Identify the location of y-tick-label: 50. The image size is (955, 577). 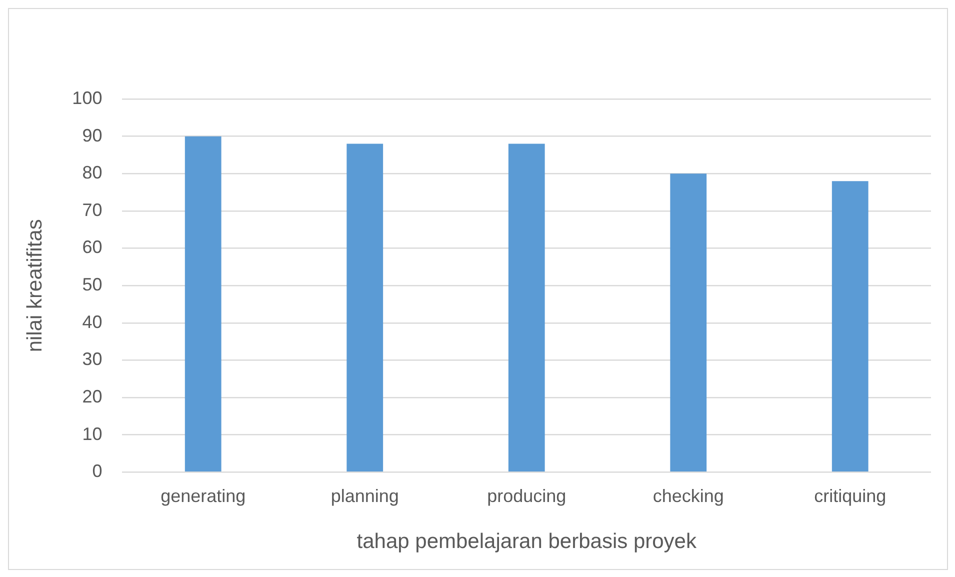
(92, 284).